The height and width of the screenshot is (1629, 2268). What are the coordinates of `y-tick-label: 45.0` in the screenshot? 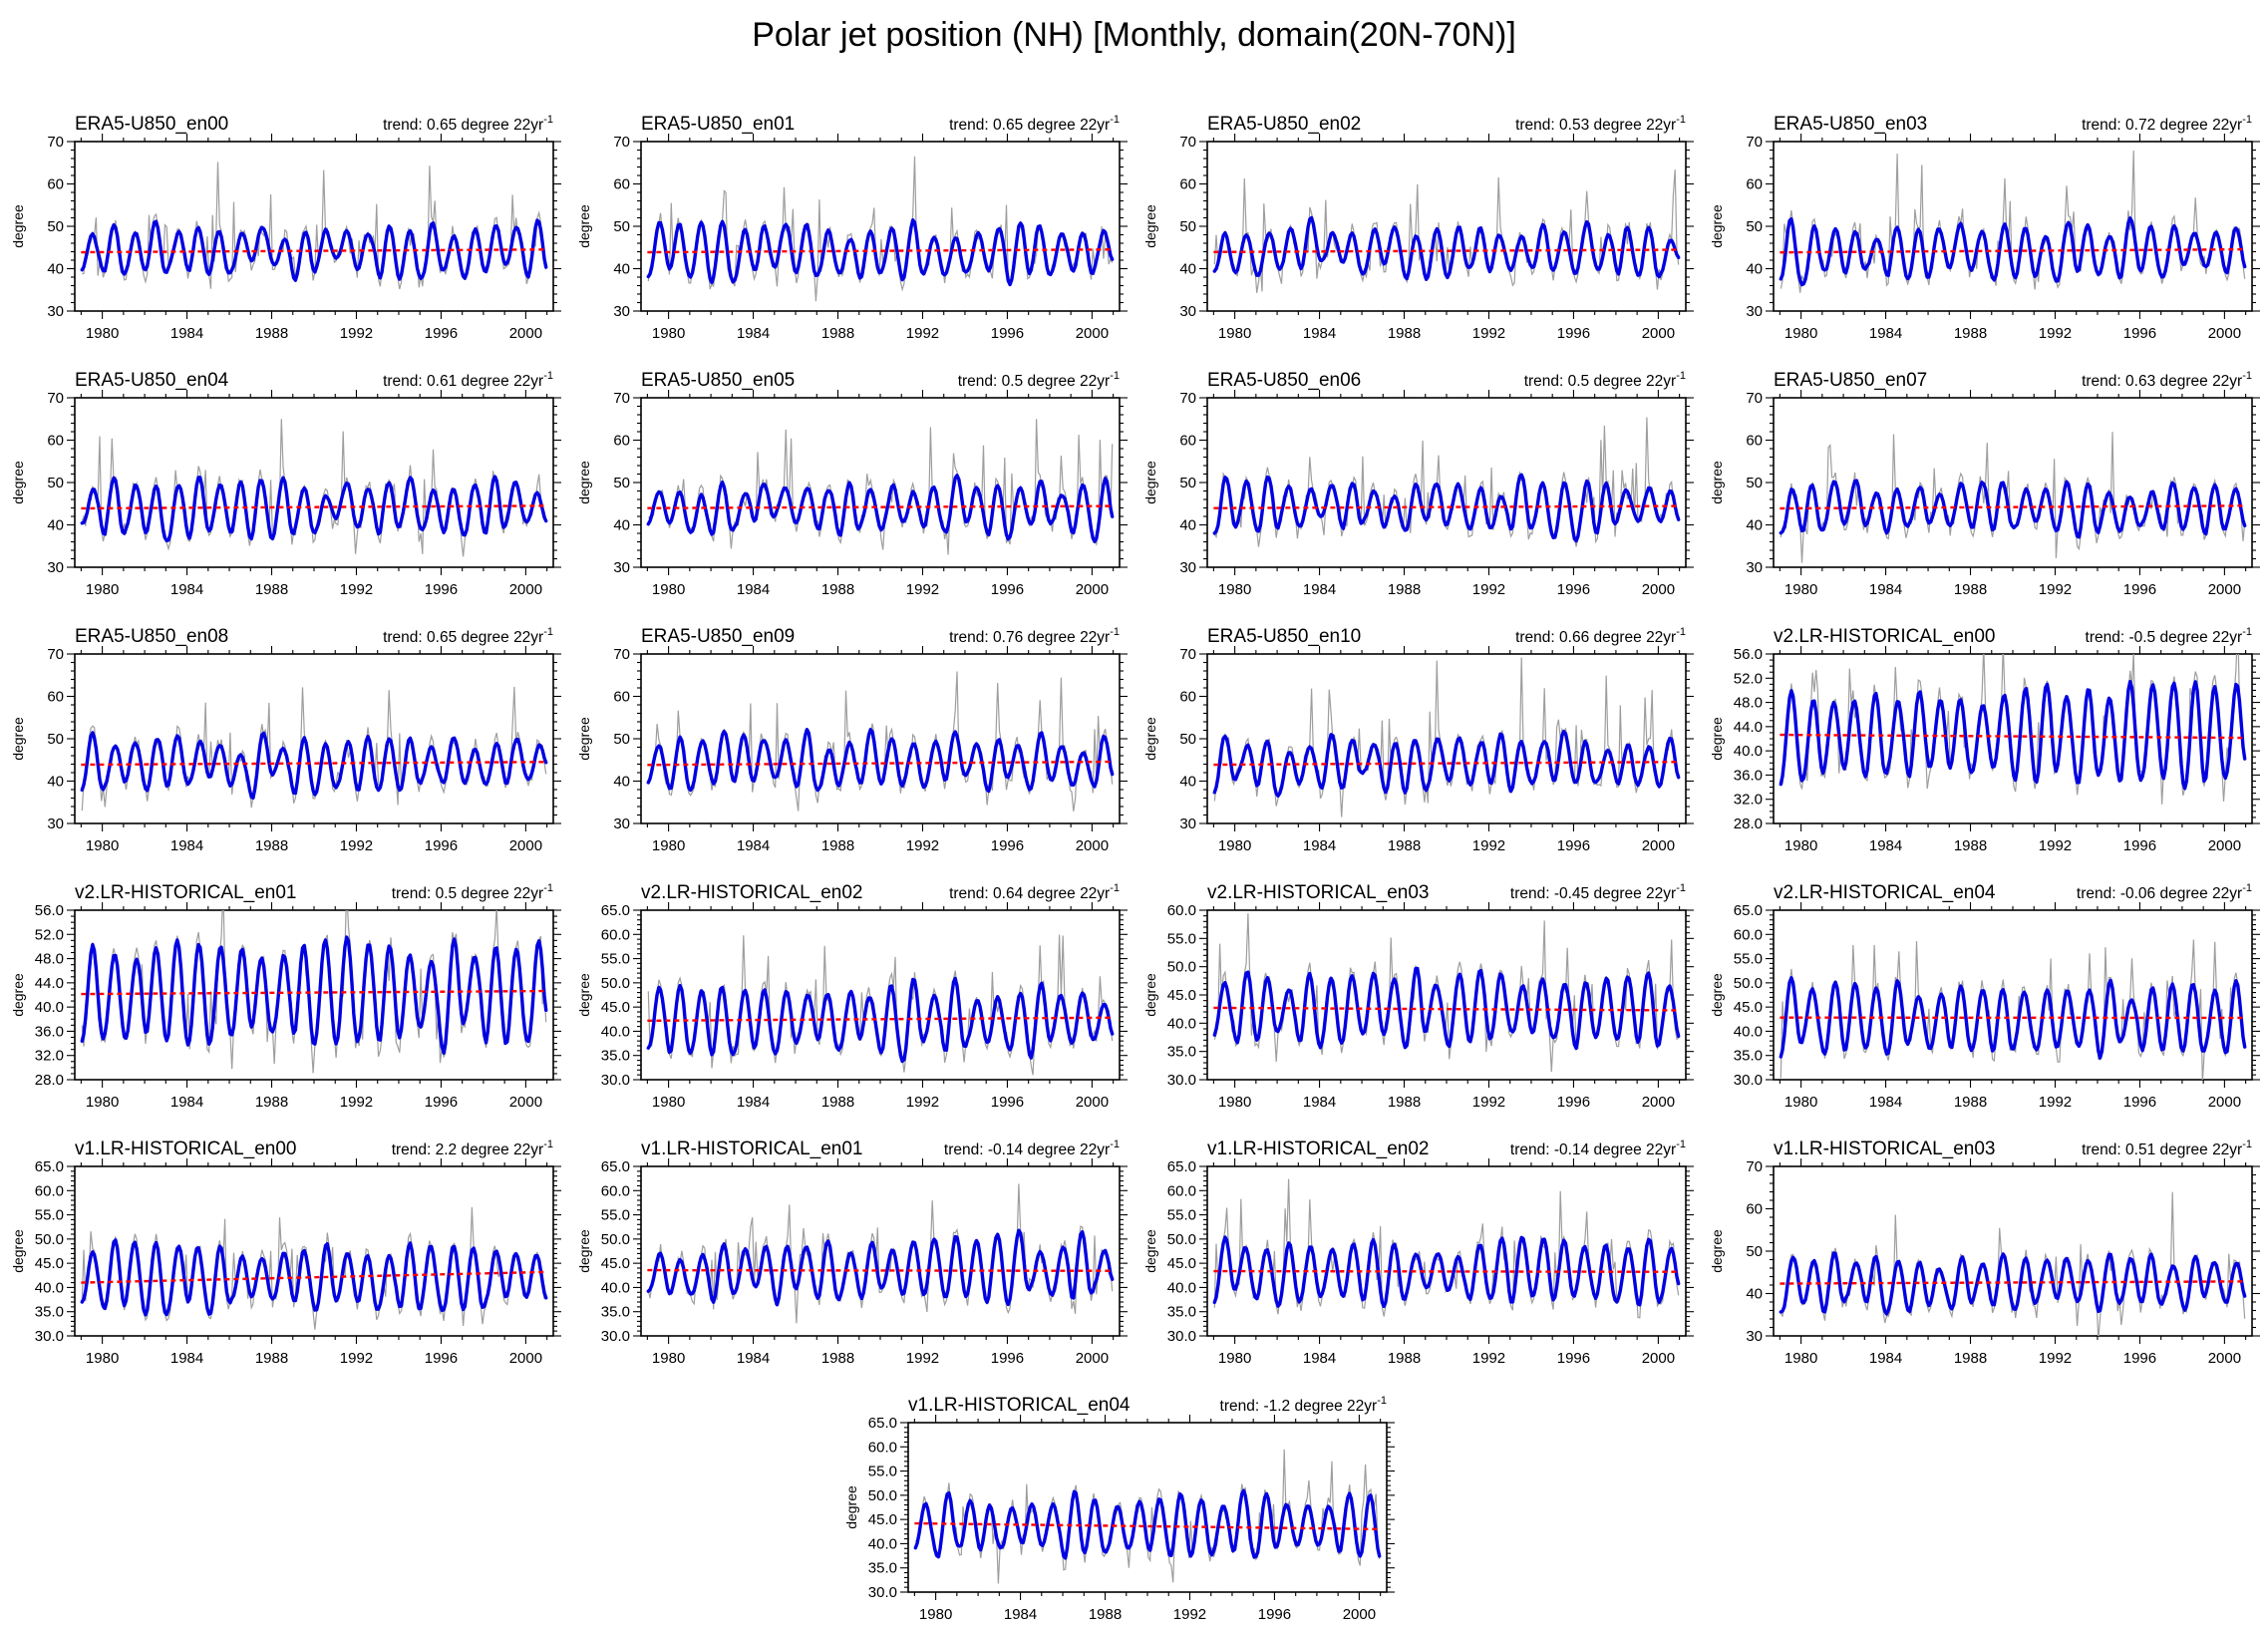 It's located at (49, 1264).